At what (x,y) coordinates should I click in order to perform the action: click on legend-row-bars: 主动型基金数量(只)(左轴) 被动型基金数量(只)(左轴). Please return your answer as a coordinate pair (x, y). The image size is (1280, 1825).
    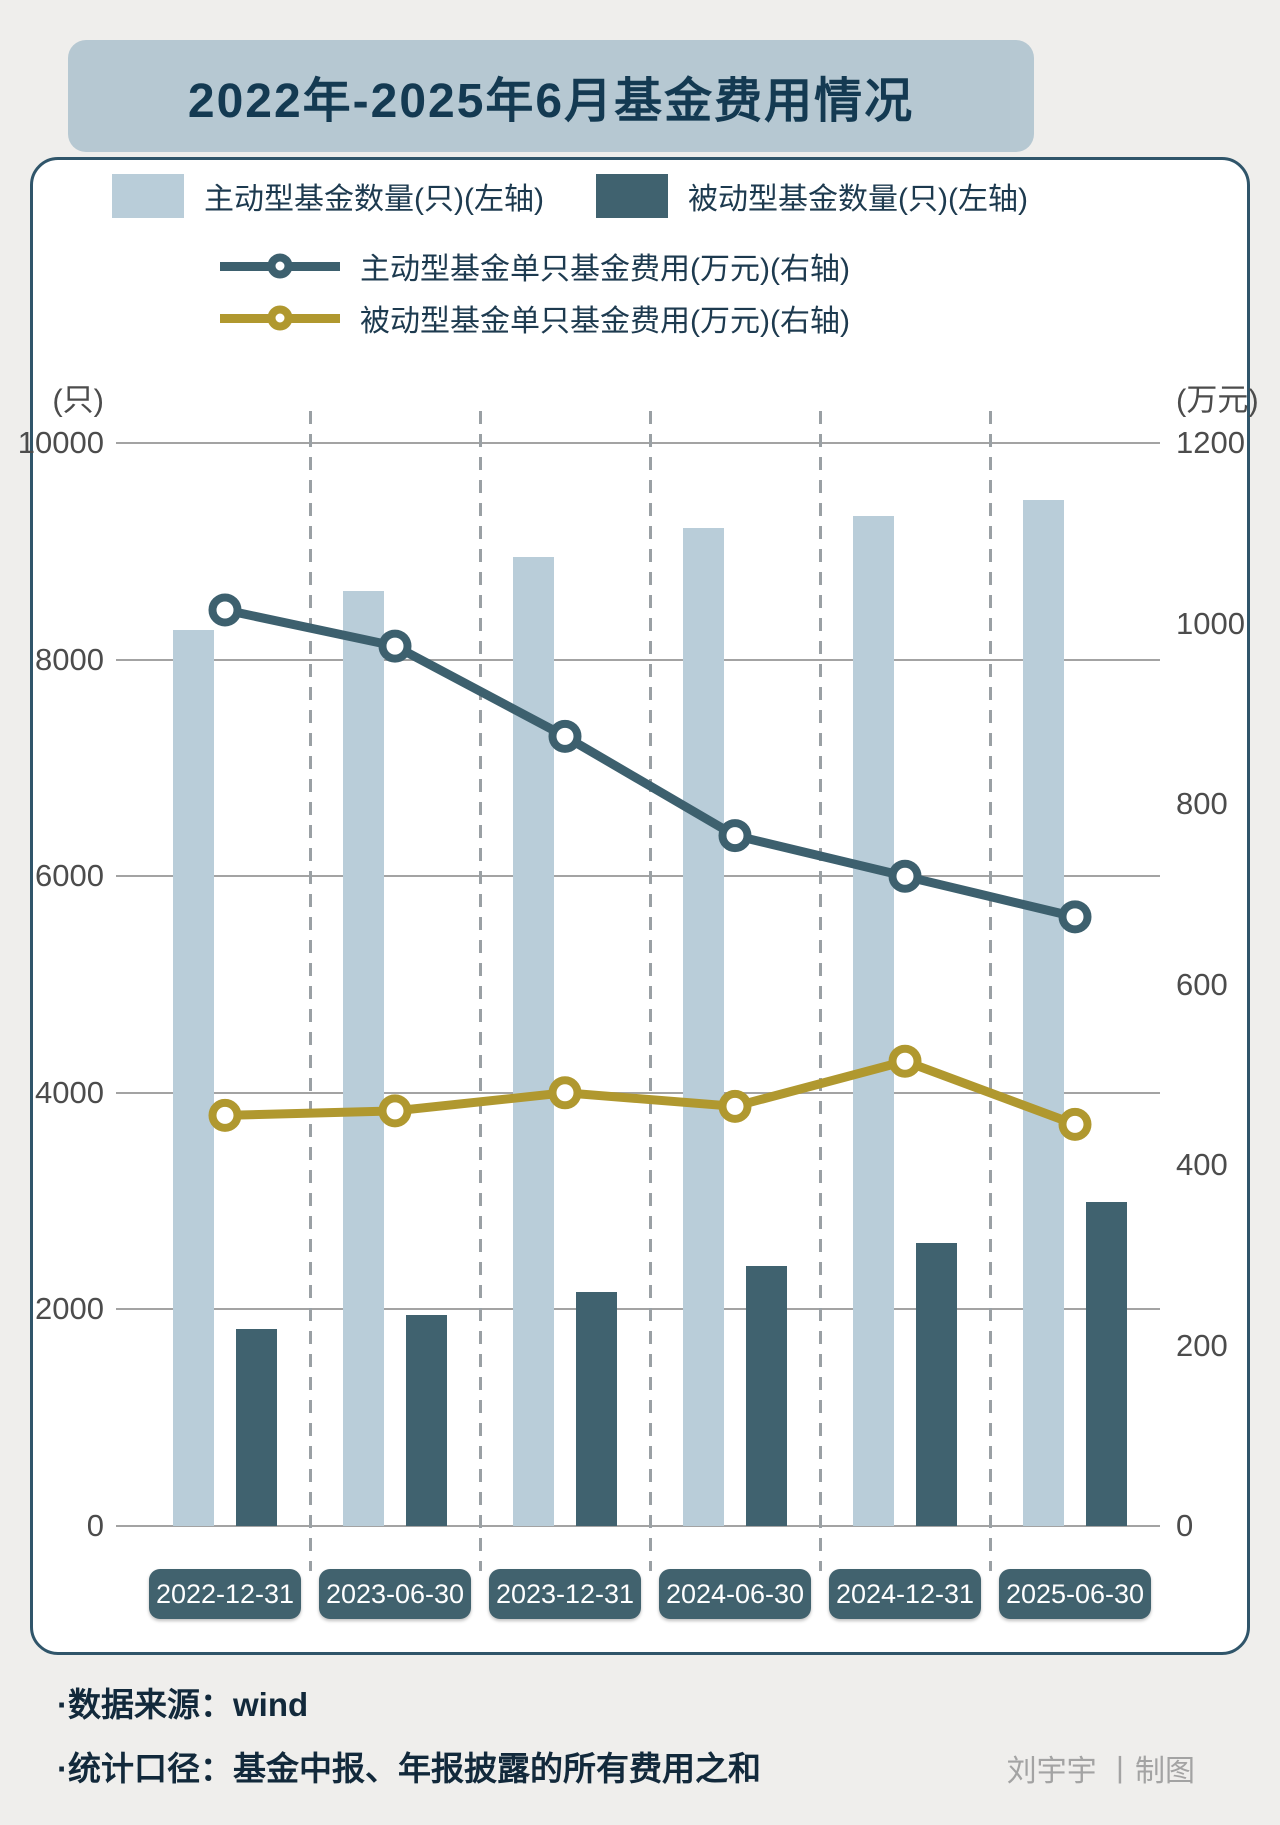
    Looking at the image, I should click on (640, 196).